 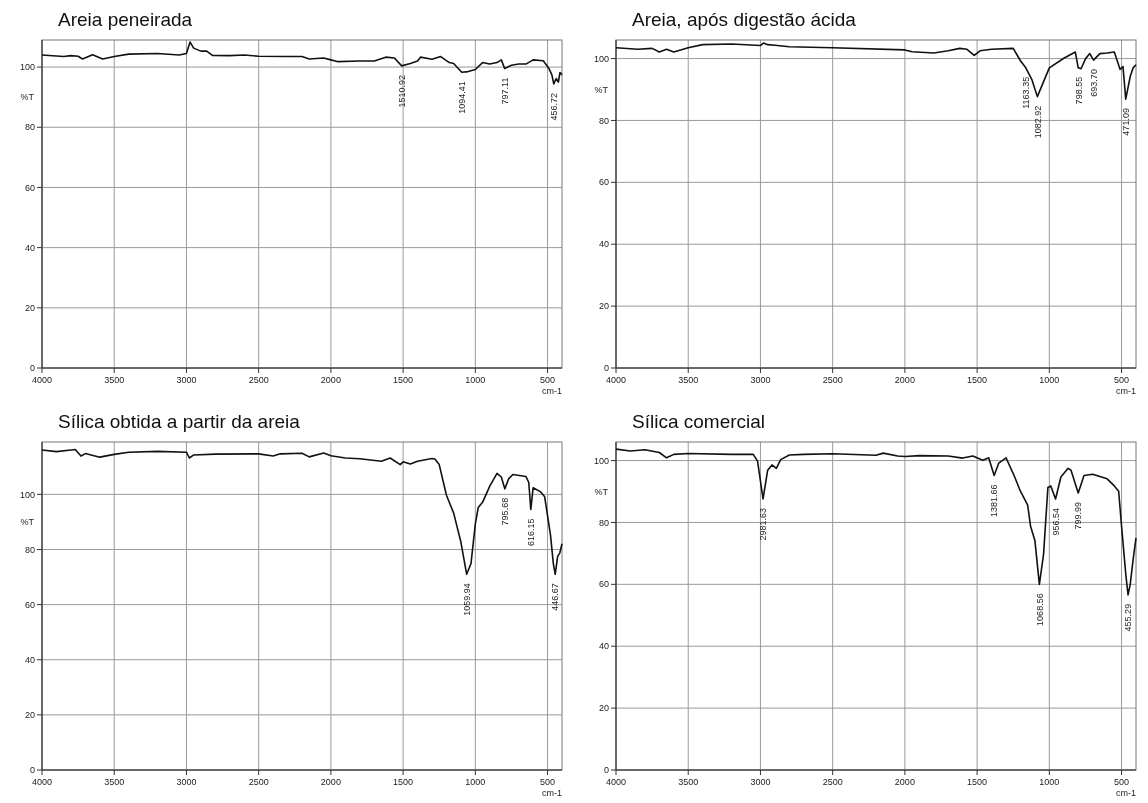 I want to click on annotation: 795.68, so click(x=505, y=511).